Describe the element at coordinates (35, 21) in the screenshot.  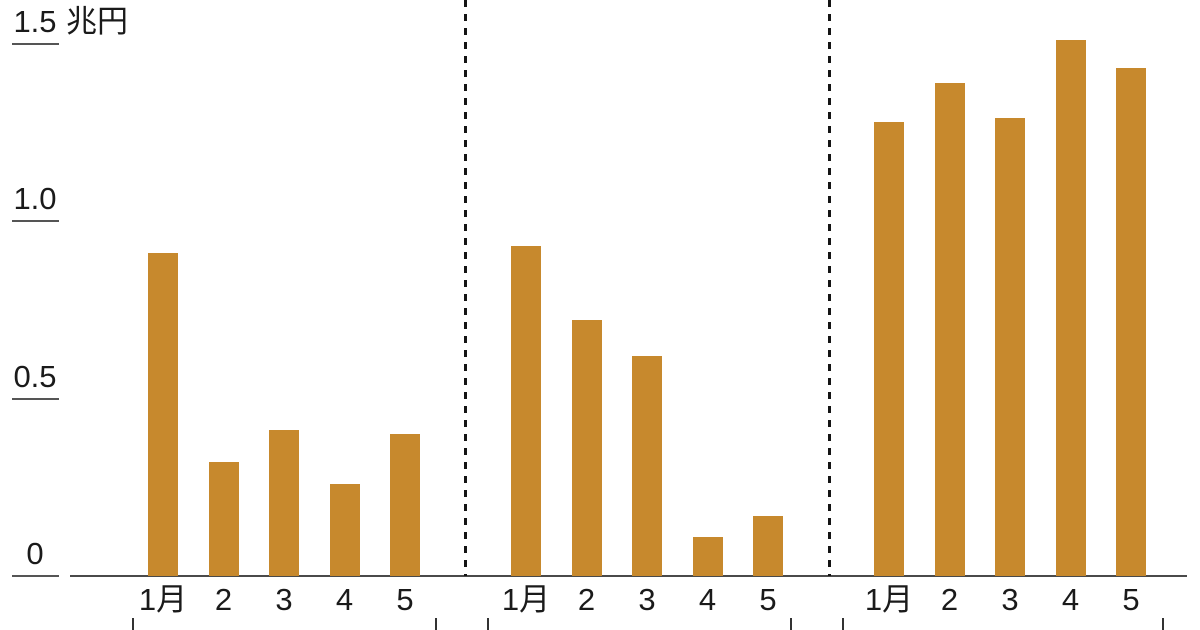
I see `y-axis-tick-label: 1.5` at that location.